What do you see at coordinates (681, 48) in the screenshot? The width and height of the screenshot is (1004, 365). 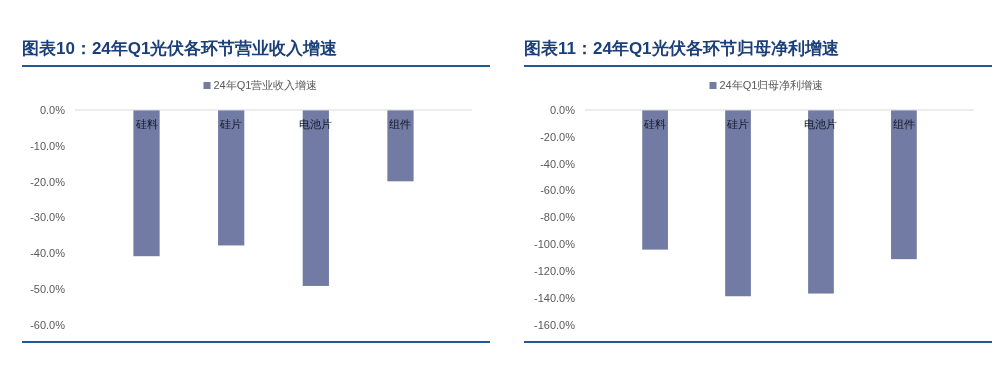 I see `chart-title: 图表11：24年Q1光伏各环节归母净利增速` at bounding box center [681, 48].